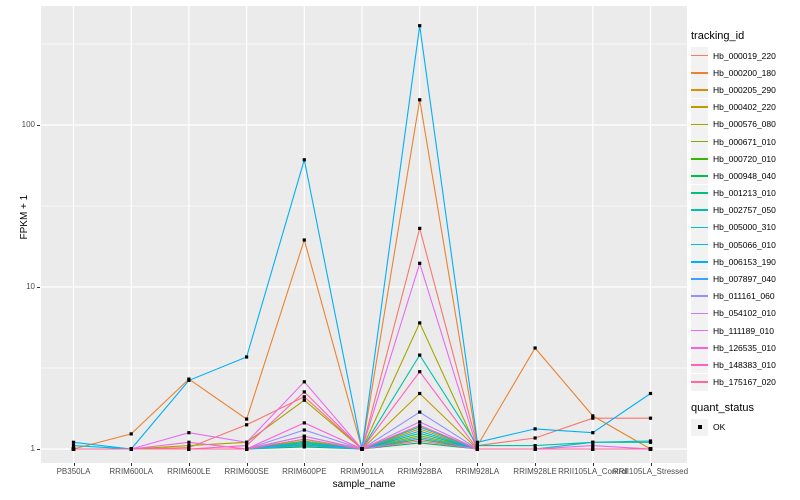  What do you see at coordinates (364, 484) in the screenshot?
I see `x-axis-title: sample_name` at bounding box center [364, 484].